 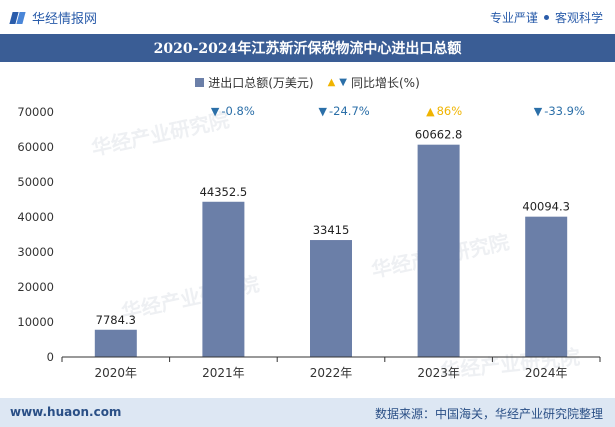 What do you see at coordinates (224, 192) in the screenshot?
I see `bar-value-label: 44352.5` at bounding box center [224, 192].